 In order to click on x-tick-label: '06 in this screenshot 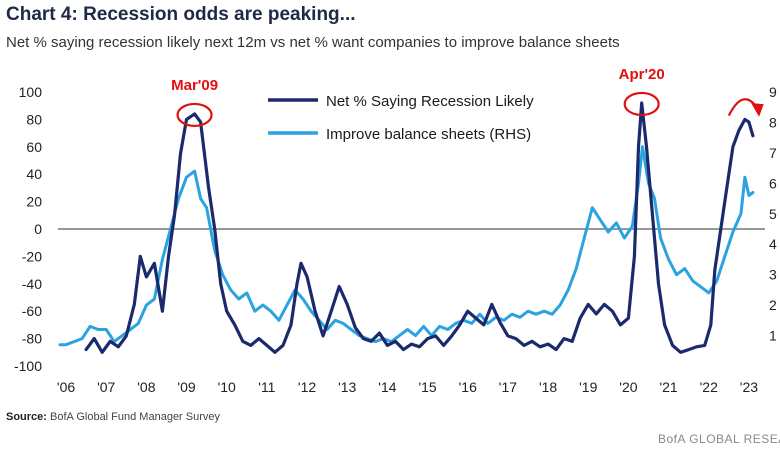, I will do `click(66, 387)`.